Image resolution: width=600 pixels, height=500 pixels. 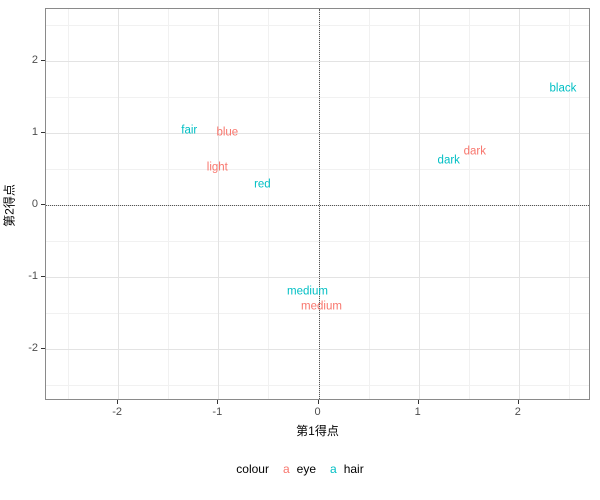 What do you see at coordinates (321, 306) in the screenshot?
I see `point-label-eye-medium: medium` at bounding box center [321, 306].